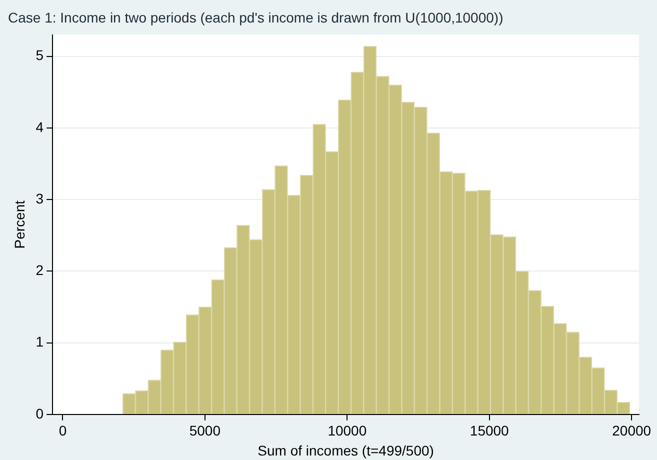  I want to click on y-tick-label: 2, so click(40, 270).